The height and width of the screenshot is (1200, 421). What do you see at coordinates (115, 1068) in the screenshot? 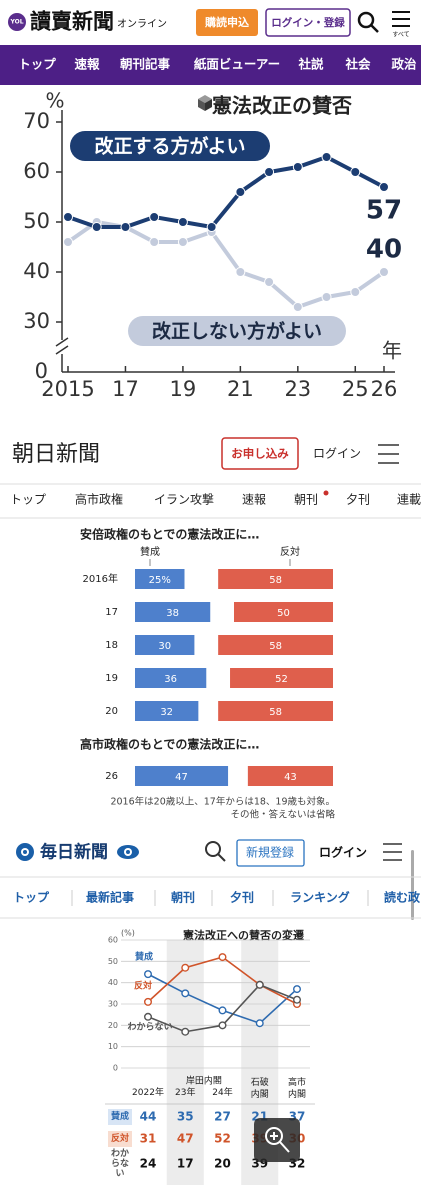
I see `y-tick-label: 0` at bounding box center [115, 1068].